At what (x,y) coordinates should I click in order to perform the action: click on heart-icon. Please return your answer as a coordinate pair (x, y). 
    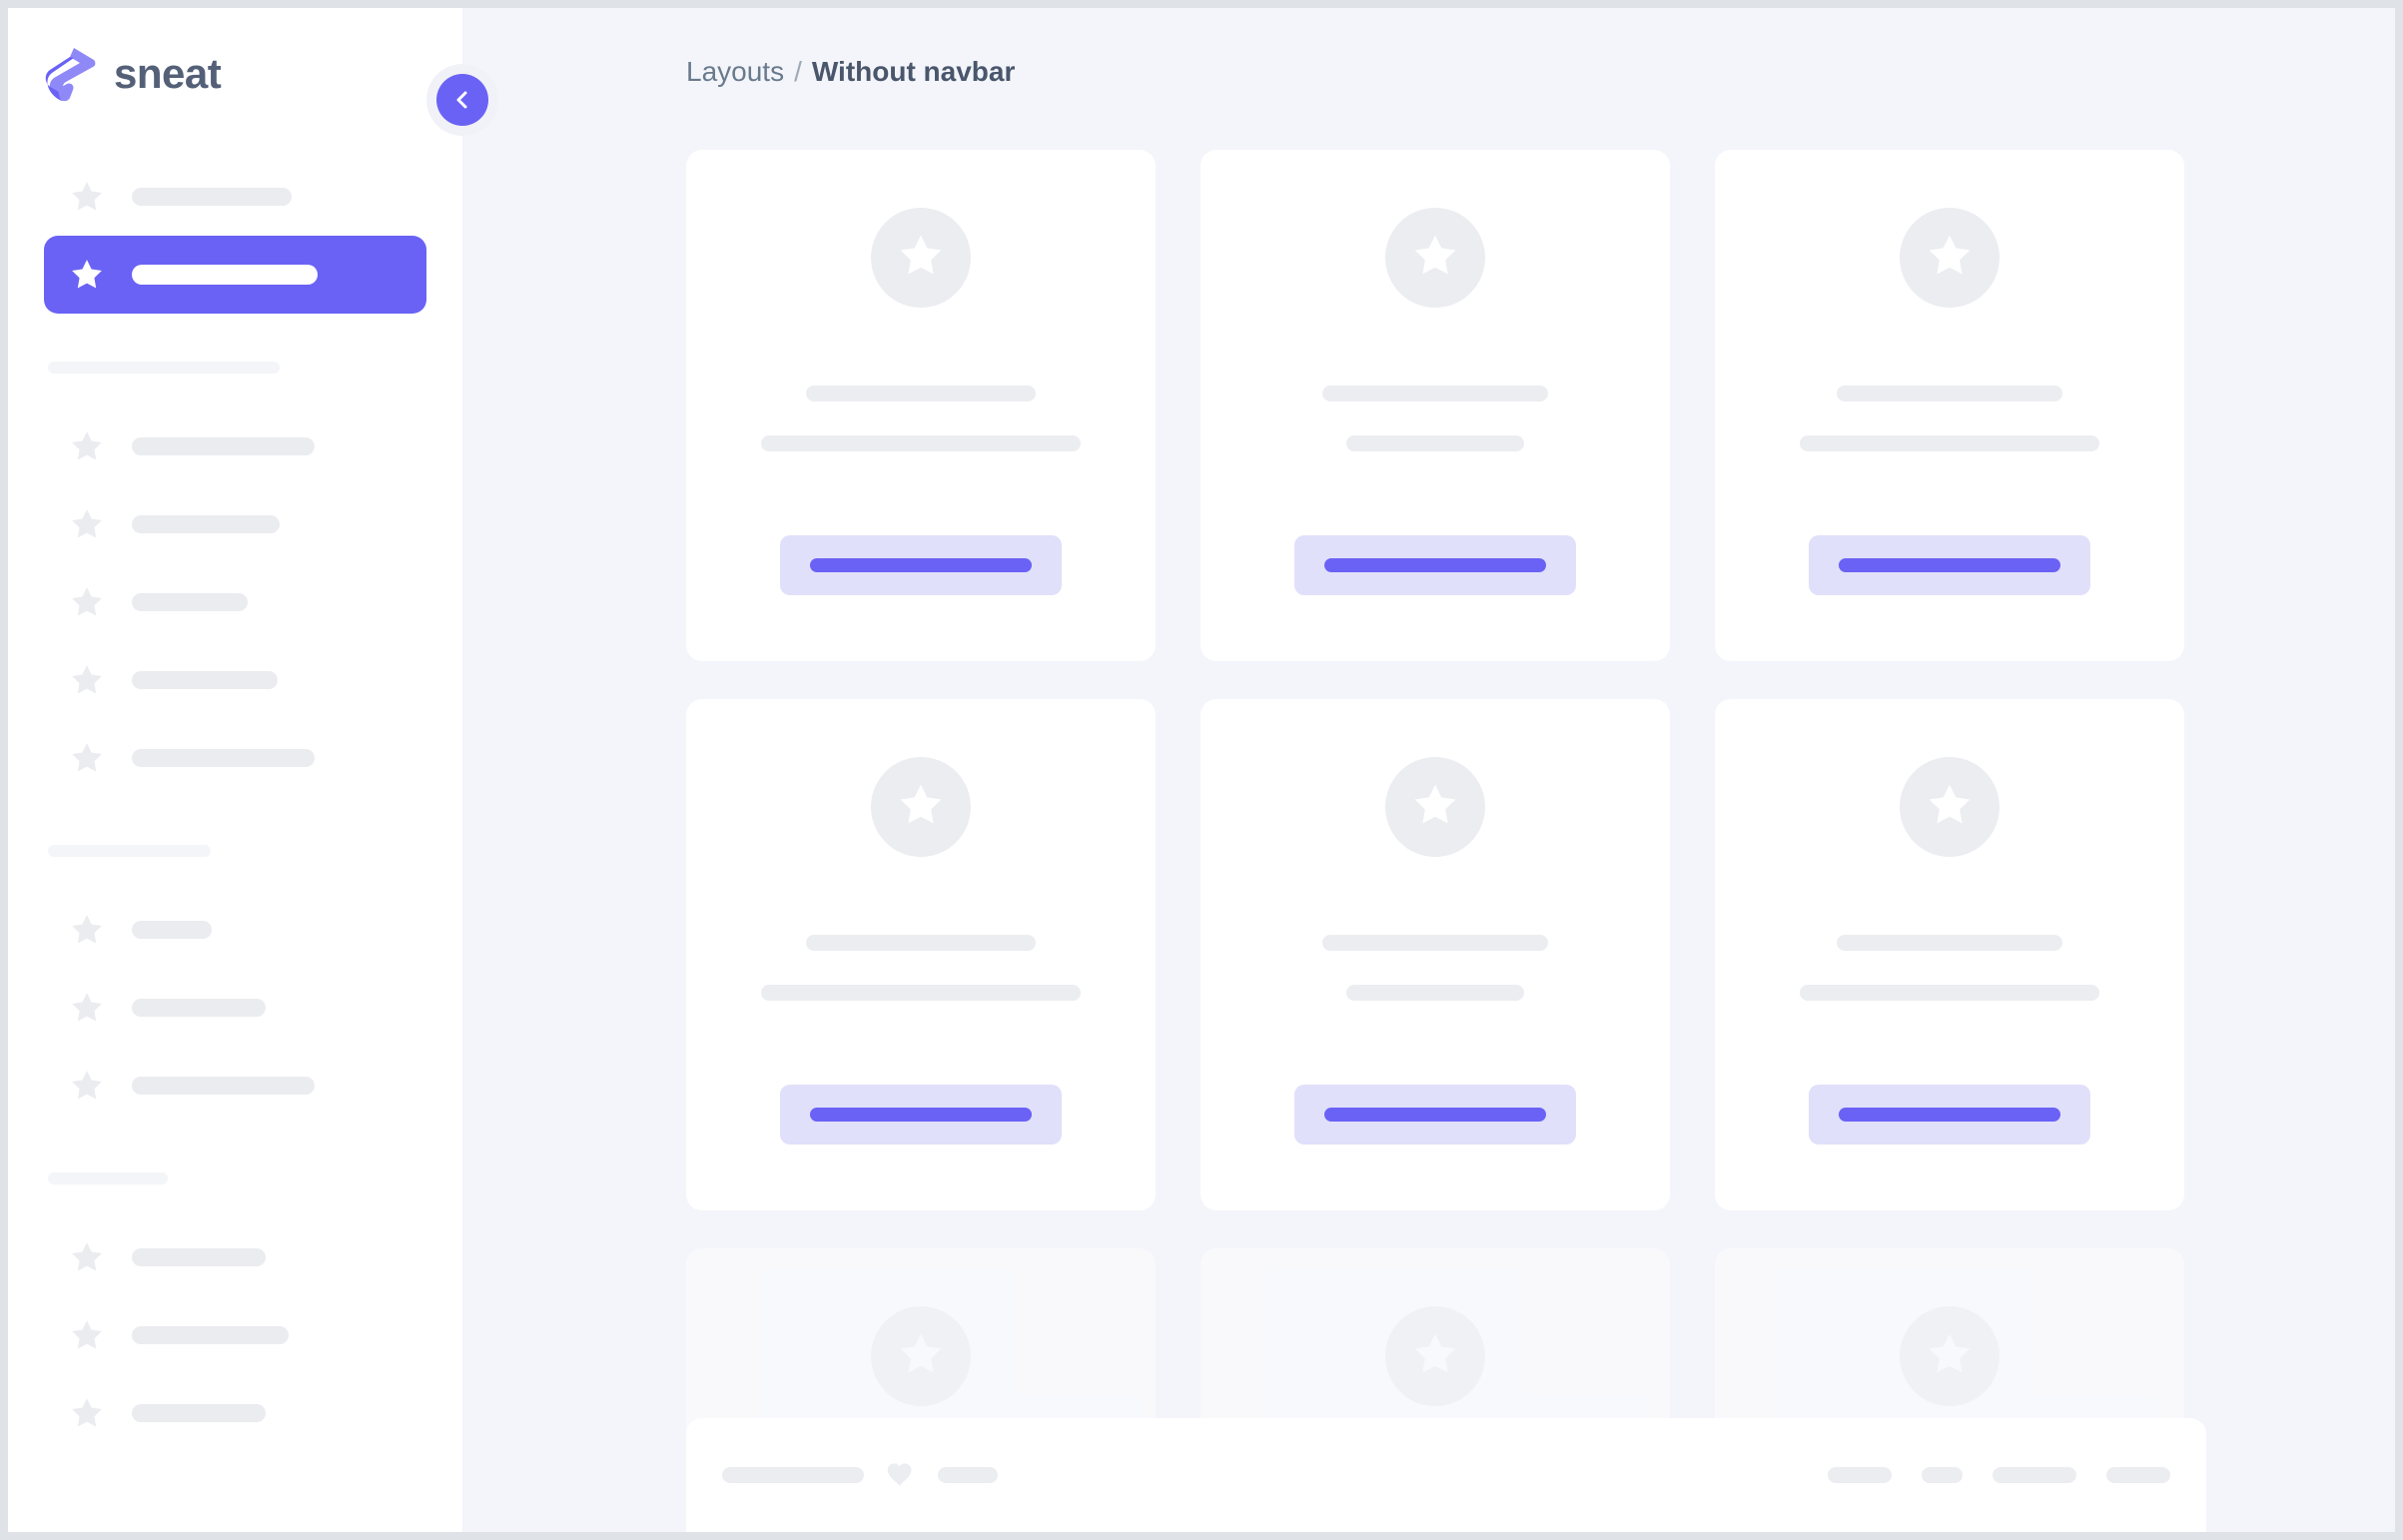
    Looking at the image, I should click on (901, 1475).